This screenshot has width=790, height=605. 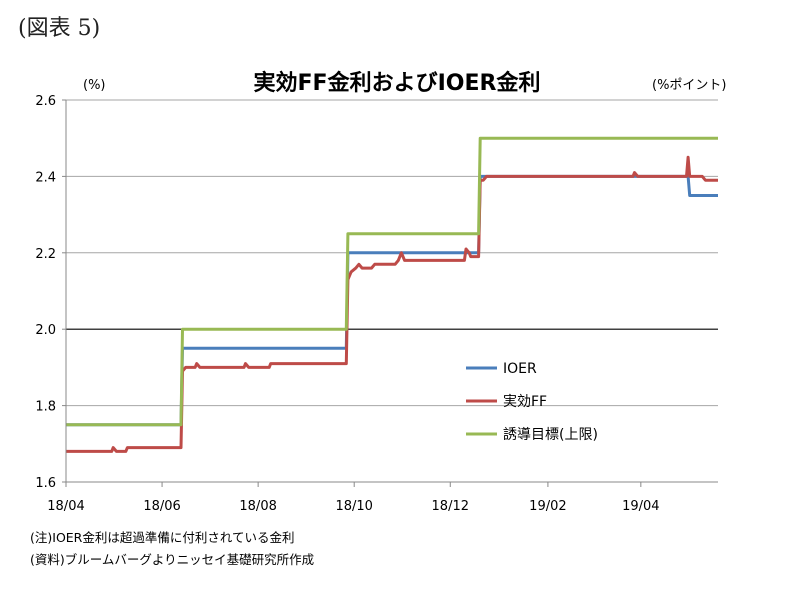 What do you see at coordinates (45, 330) in the screenshot?
I see `y-tick-label: 2.0` at bounding box center [45, 330].